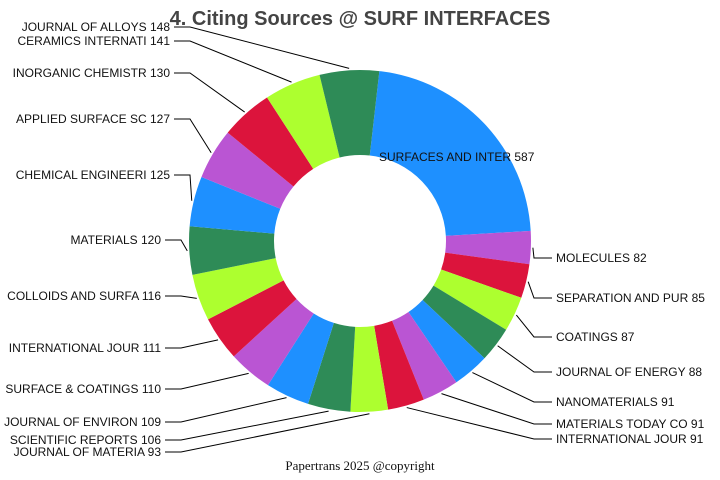  Describe the element at coordinates (84, 296) in the screenshot. I see `slice-label: COLLOIDS AND SURFA 116` at that location.